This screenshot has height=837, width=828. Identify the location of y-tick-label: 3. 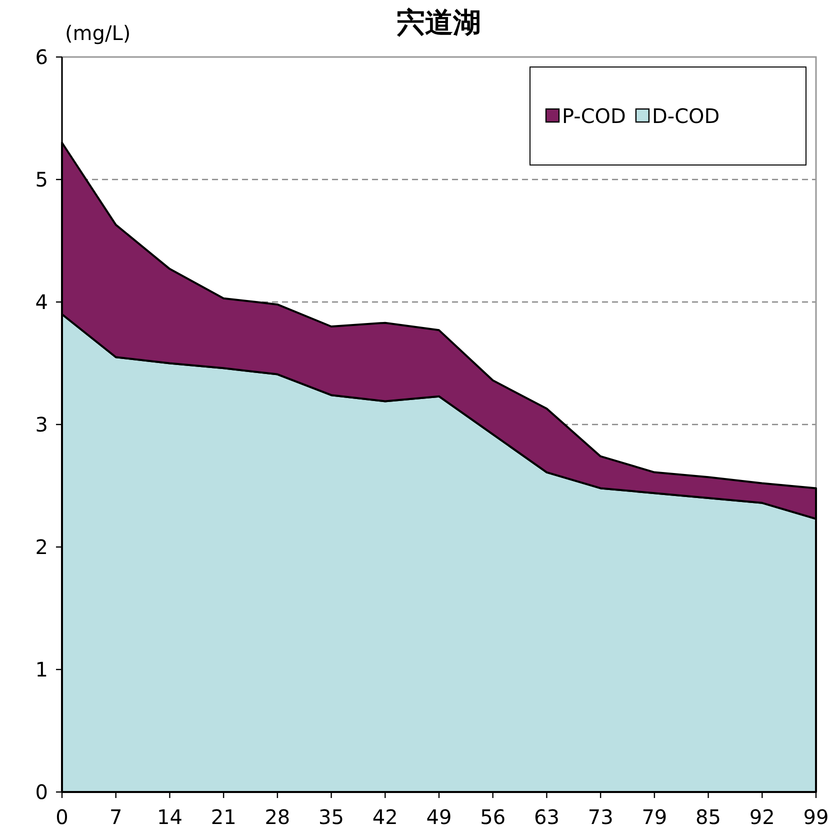
(41, 424).